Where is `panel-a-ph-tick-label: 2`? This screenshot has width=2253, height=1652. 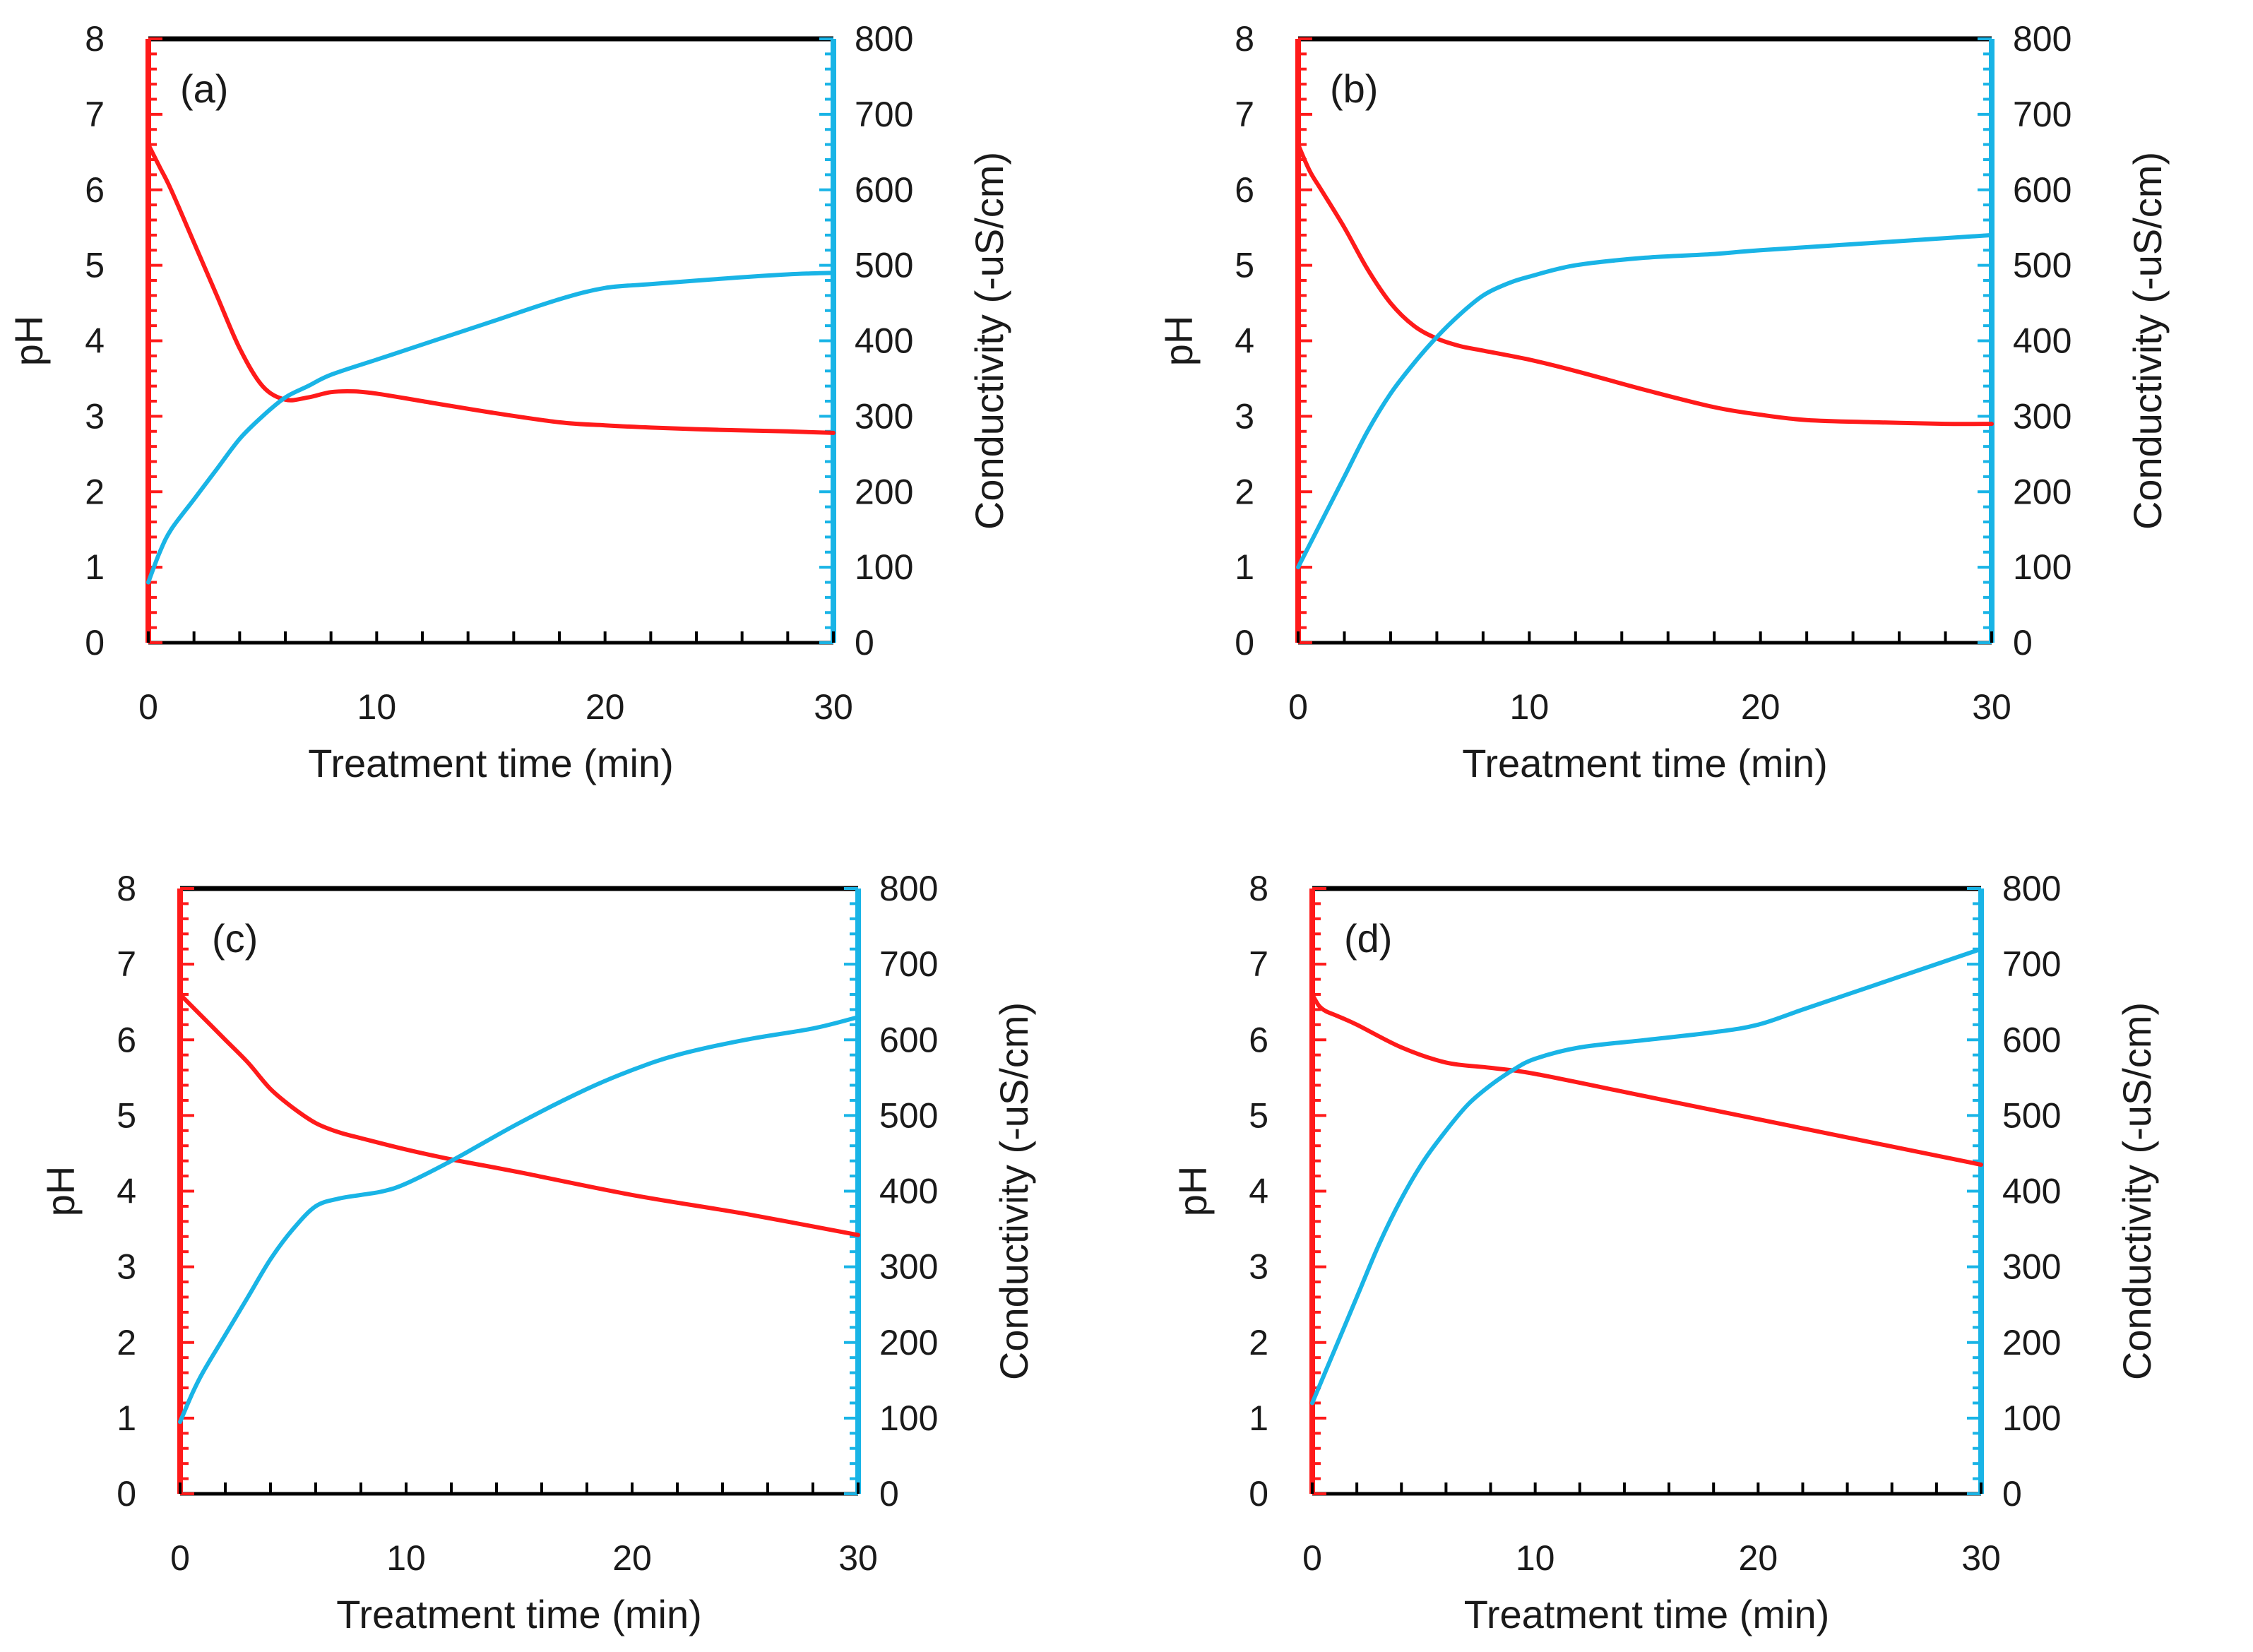 panel-a-ph-tick-label: 2 is located at coordinates (95, 491).